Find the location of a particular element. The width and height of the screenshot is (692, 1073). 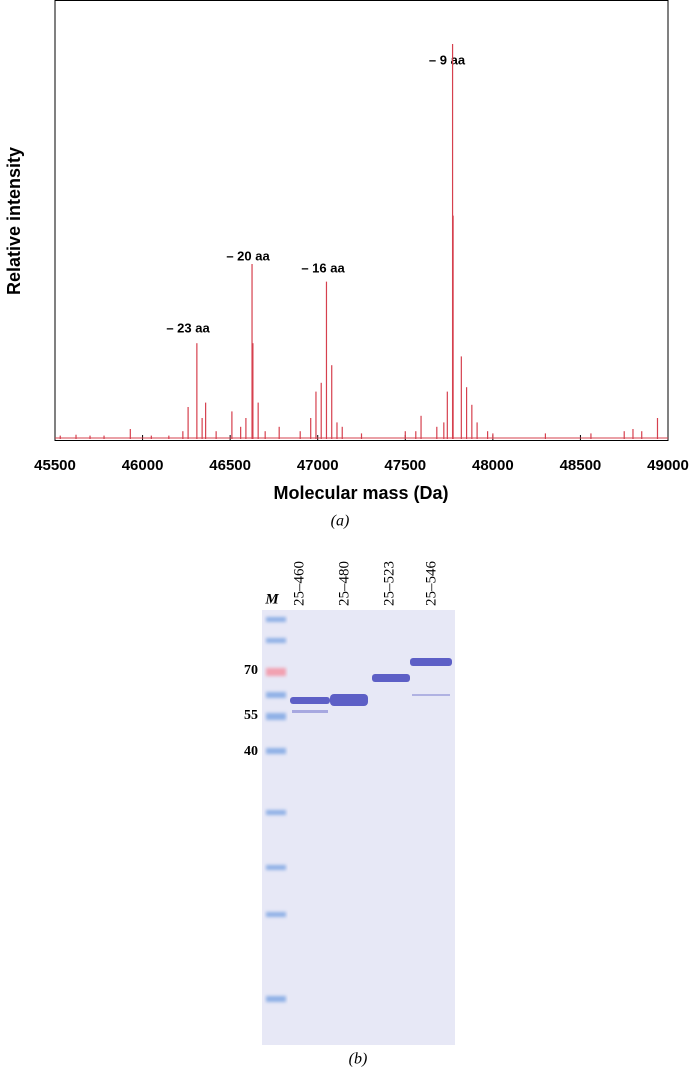

x-tick-label: 45500 is located at coordinates (55, 465).